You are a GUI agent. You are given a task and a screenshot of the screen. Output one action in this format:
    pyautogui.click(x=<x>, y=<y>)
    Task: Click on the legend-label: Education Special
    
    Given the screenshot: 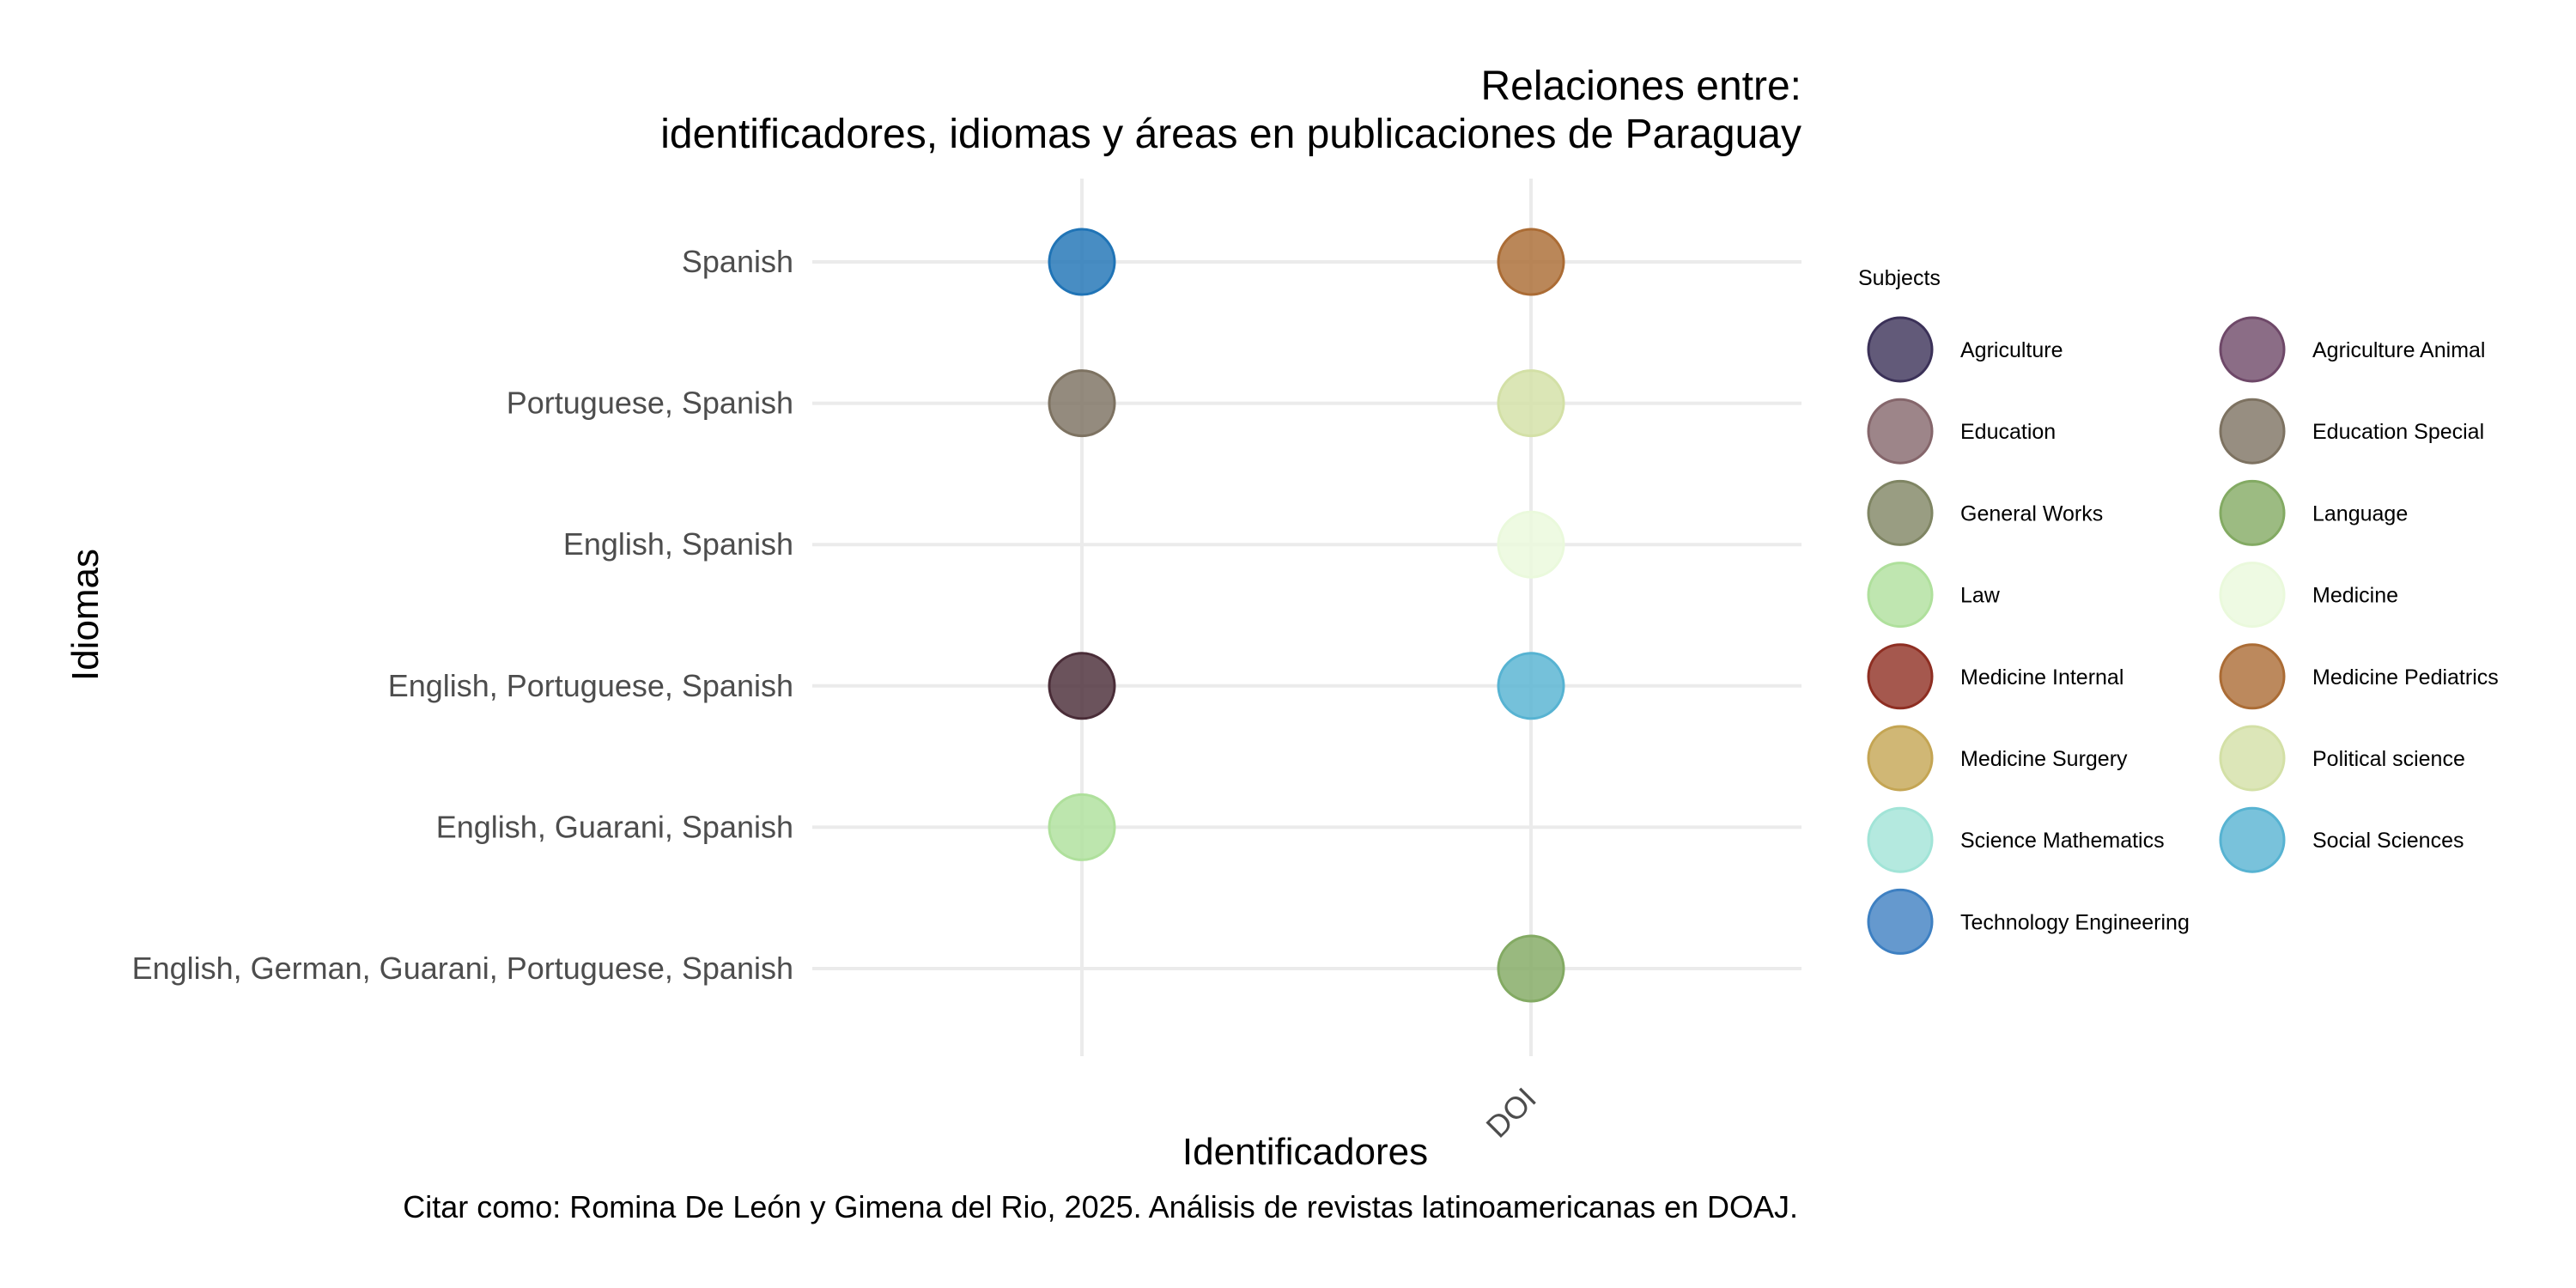 What is the action you would take?
    pyautogui.click(x=2398, y=432)
    